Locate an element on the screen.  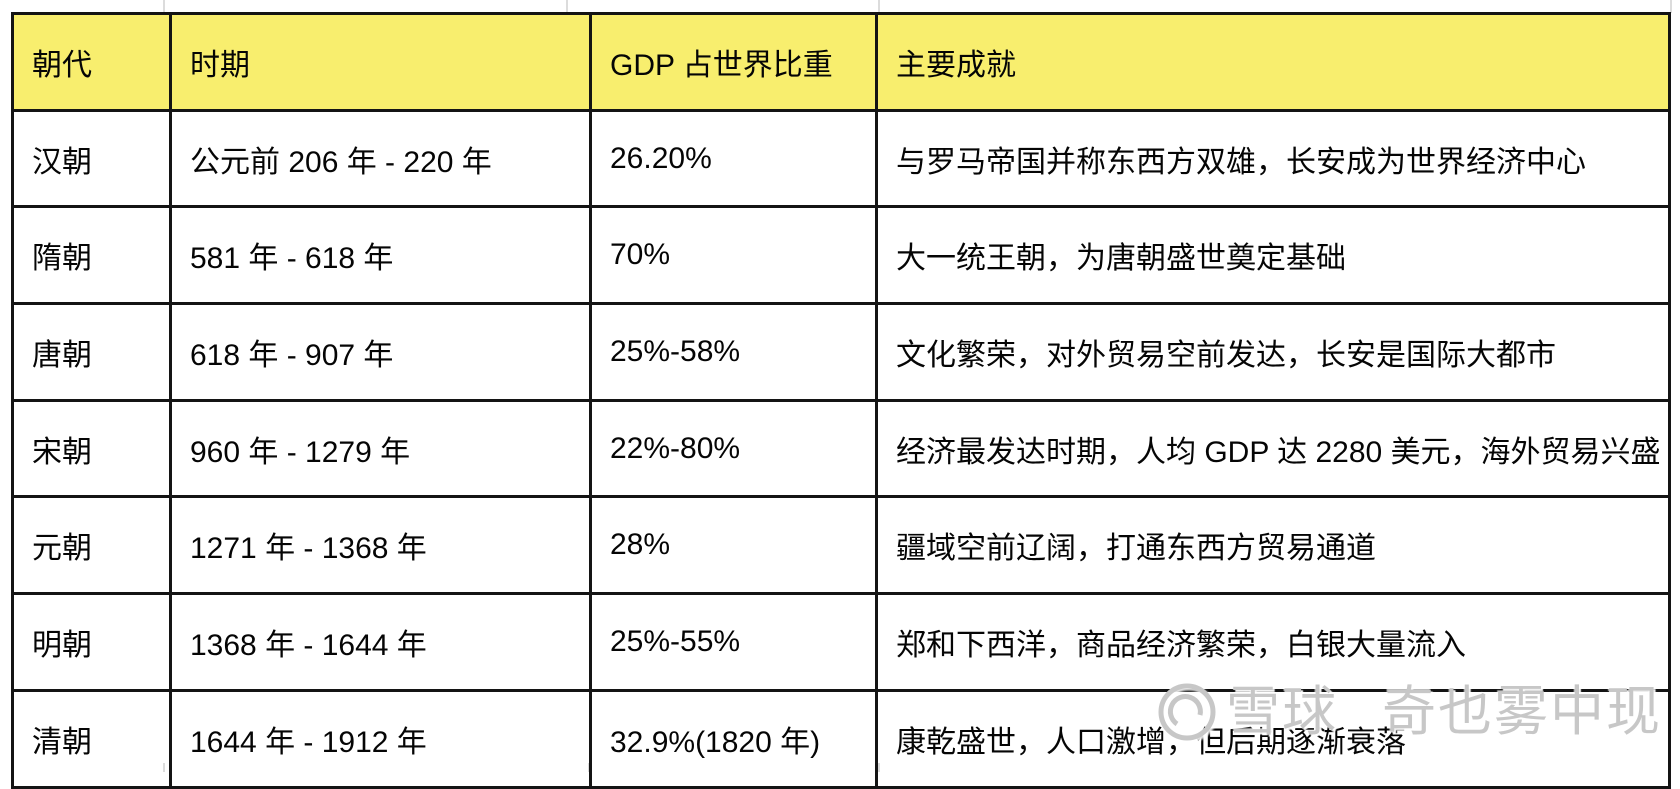
cell-gdp: 32.9%(1820 年) is located at coordinates (733, 738).